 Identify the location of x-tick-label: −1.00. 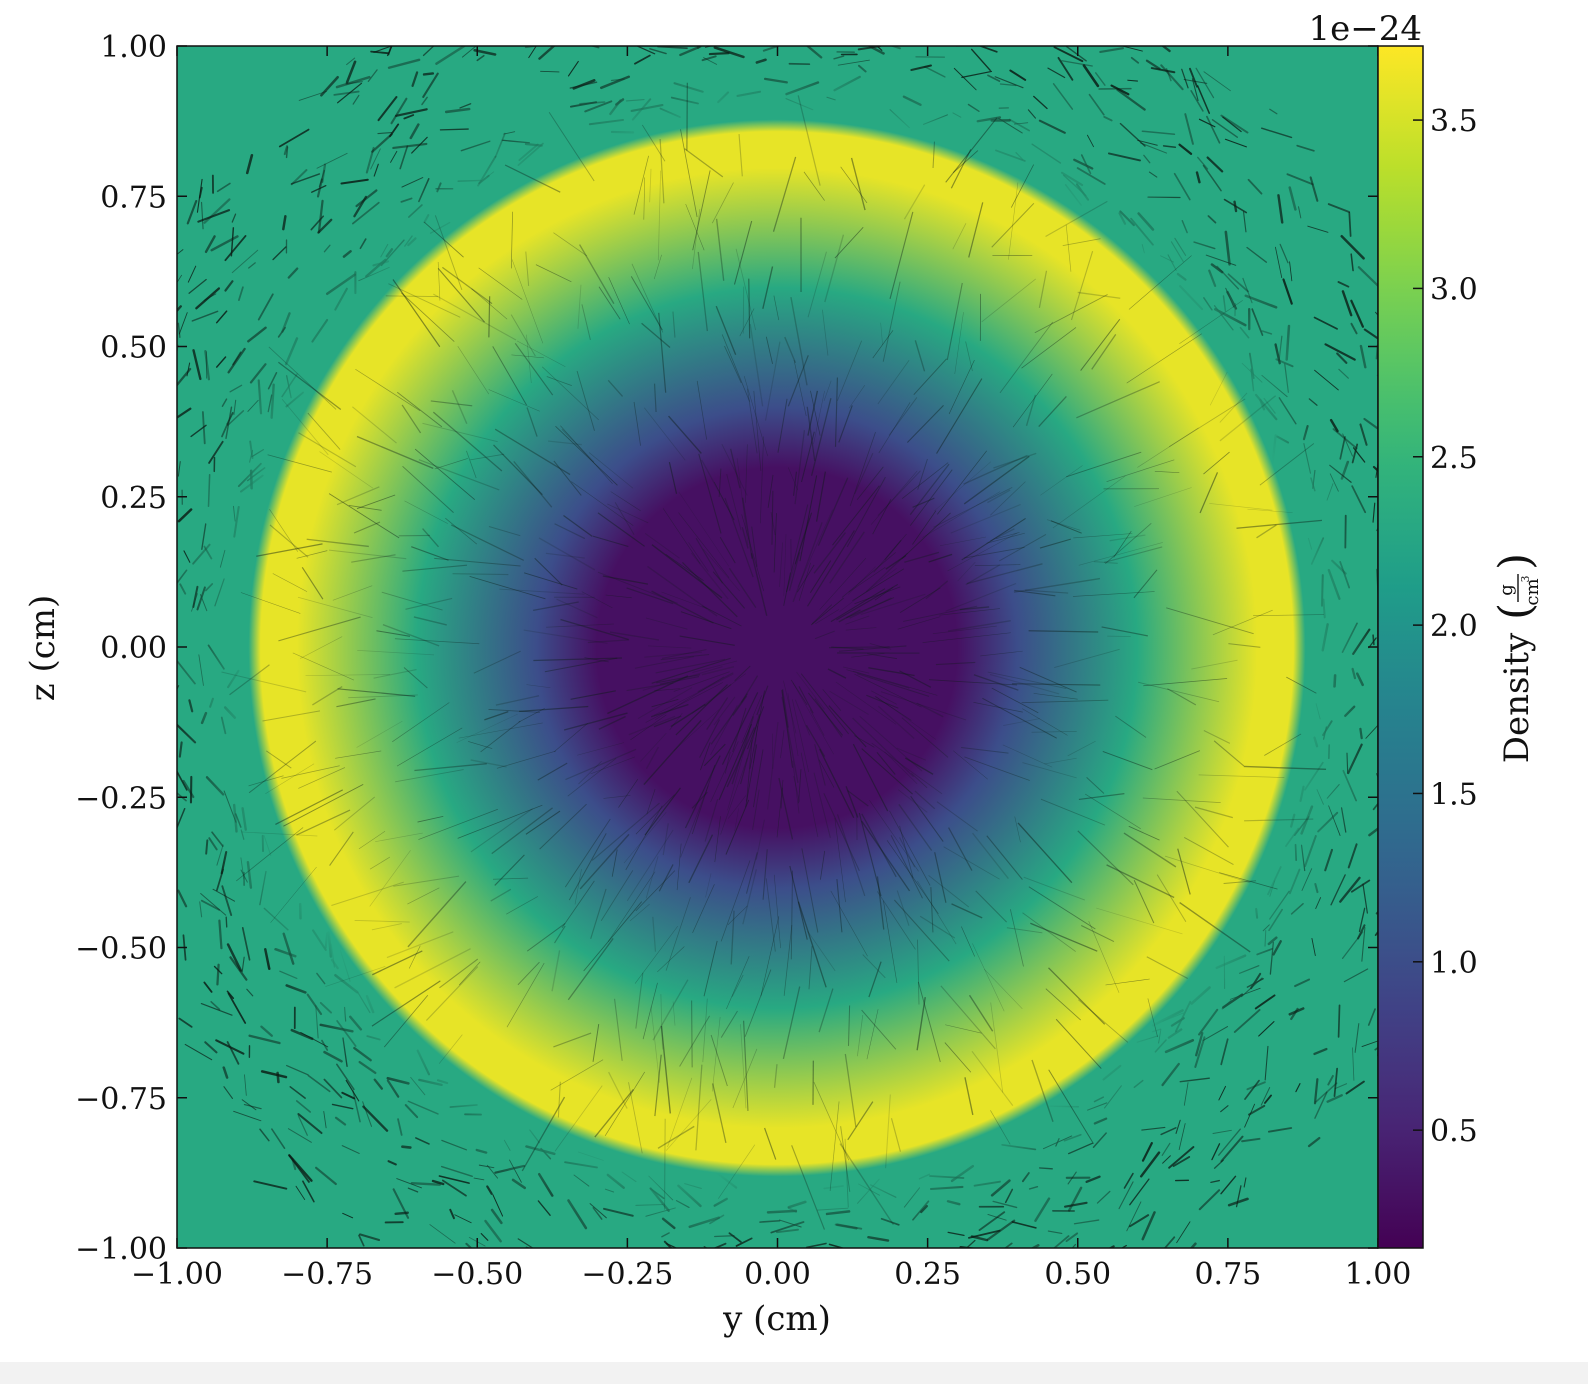
(177, 1274).